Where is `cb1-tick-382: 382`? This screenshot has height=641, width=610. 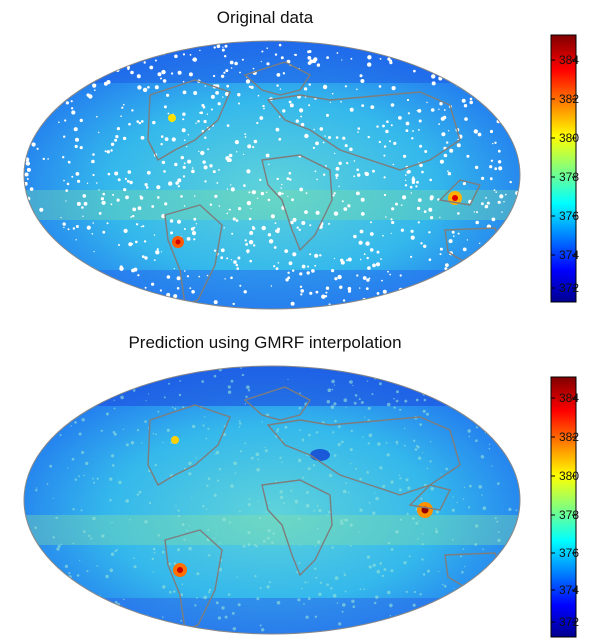 cb1-tick-382: 382 is located at coordinates (569, 99).